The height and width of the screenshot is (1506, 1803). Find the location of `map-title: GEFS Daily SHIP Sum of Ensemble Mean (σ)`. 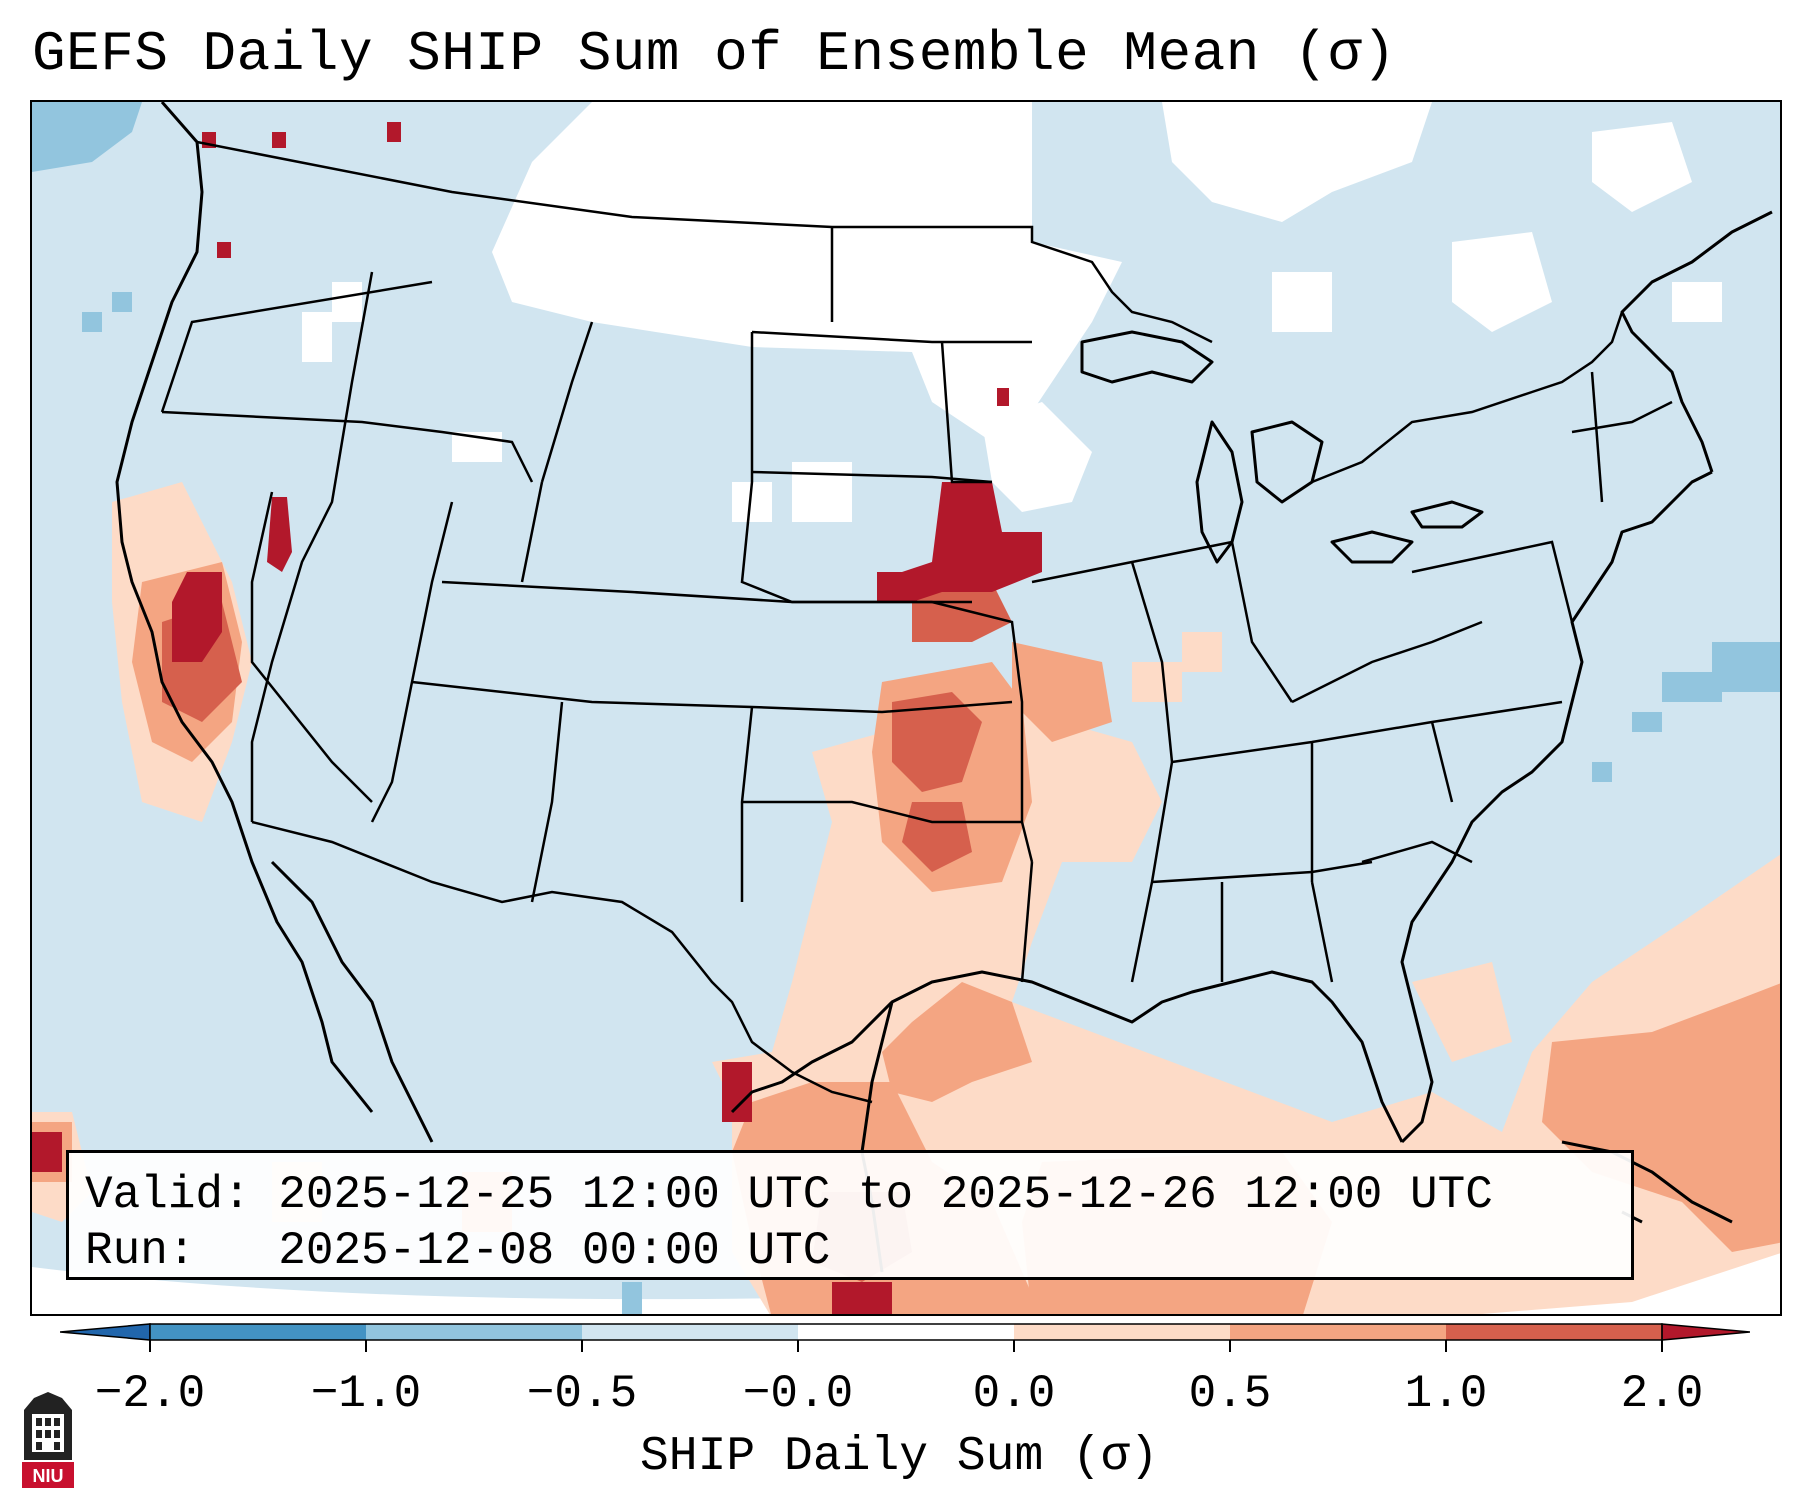

map-title: GEFS Daily SHIP Sum of Ensemble Mean (σ) is located at coordinates (714, 54).